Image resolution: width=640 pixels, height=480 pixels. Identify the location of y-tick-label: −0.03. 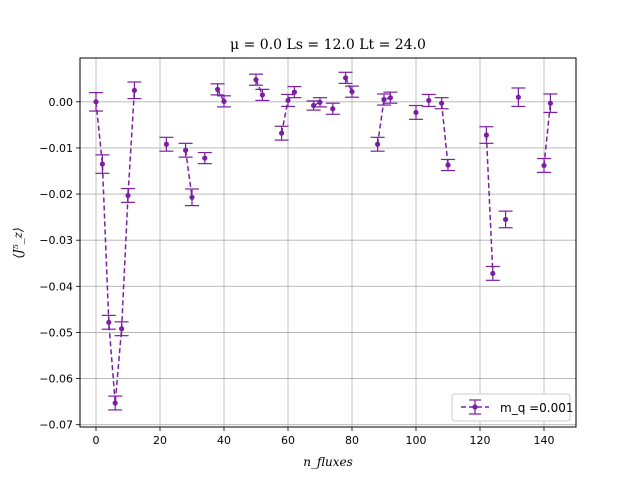
(56, 240).